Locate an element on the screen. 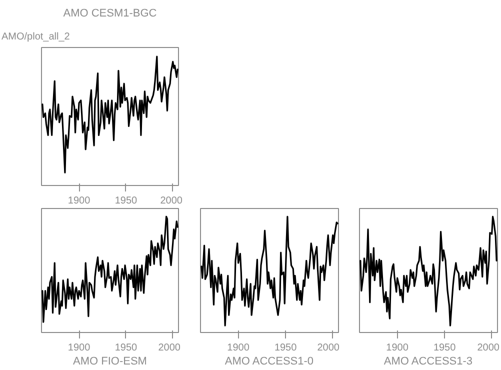 The image size is (501, 370). x-axis-title: AMO ACCESS1-0 is located at coordinates (269, 362).